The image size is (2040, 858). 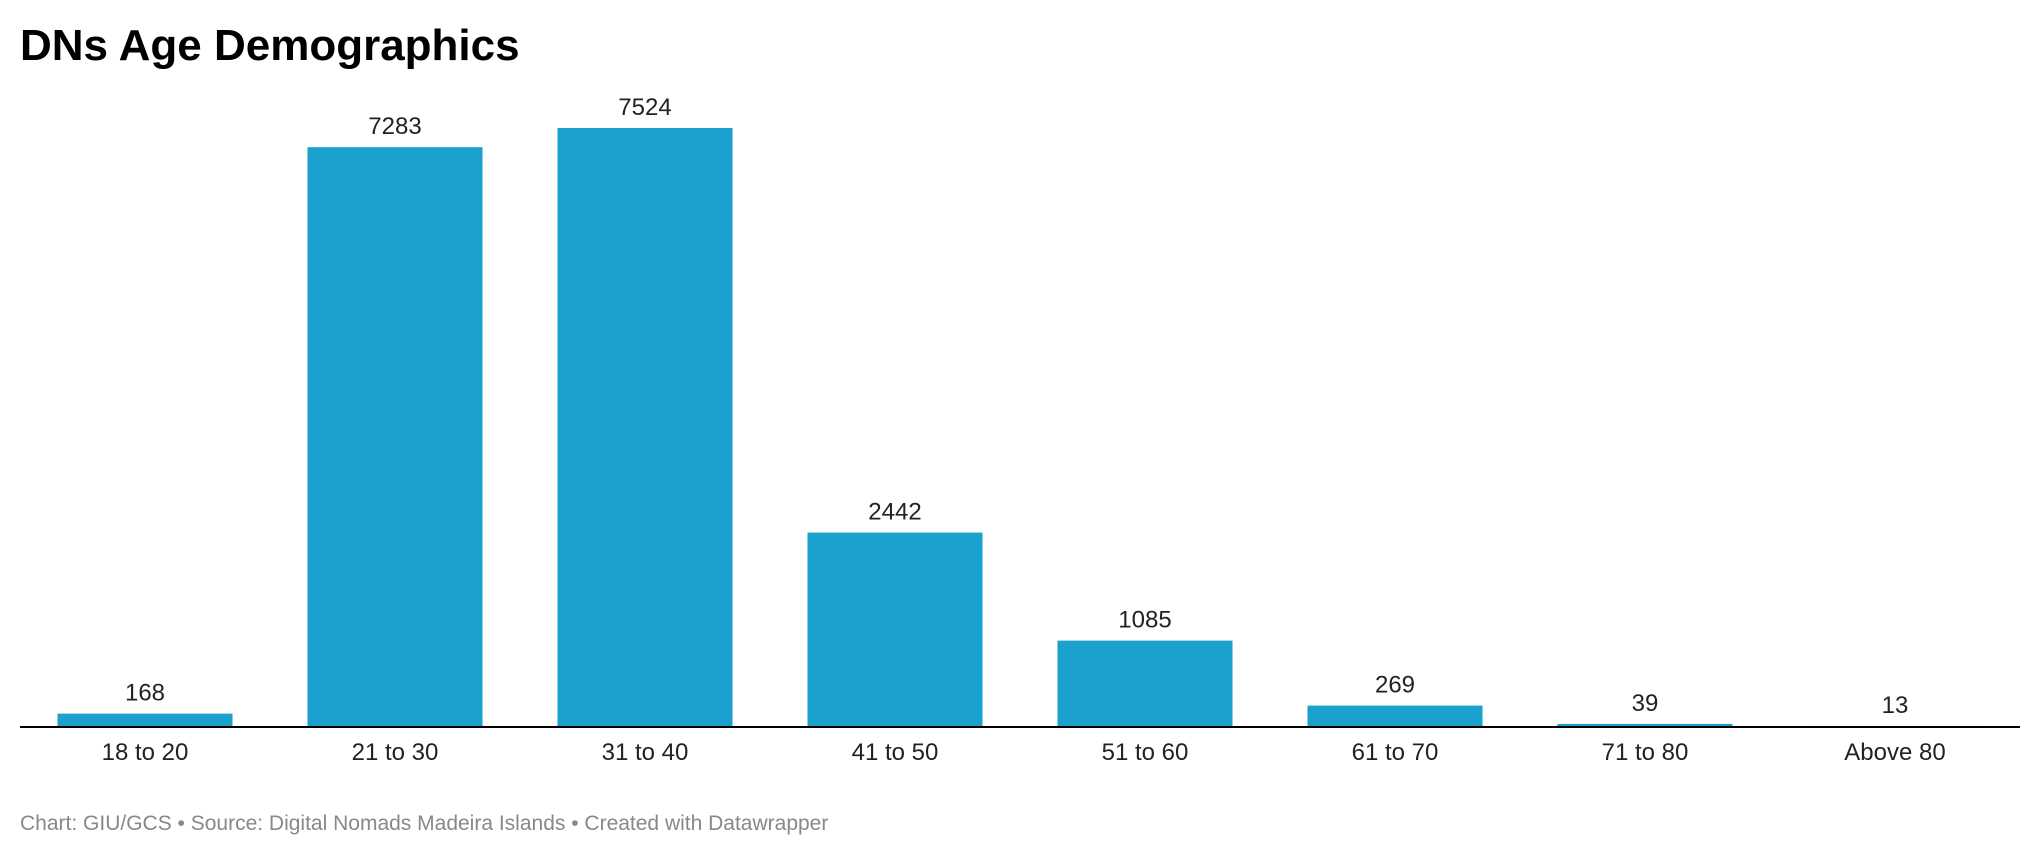 What do you see at coordinates (644, 107) in the screenshot?
I see `value-label-2: 7524` at bounding box center [644, 107].